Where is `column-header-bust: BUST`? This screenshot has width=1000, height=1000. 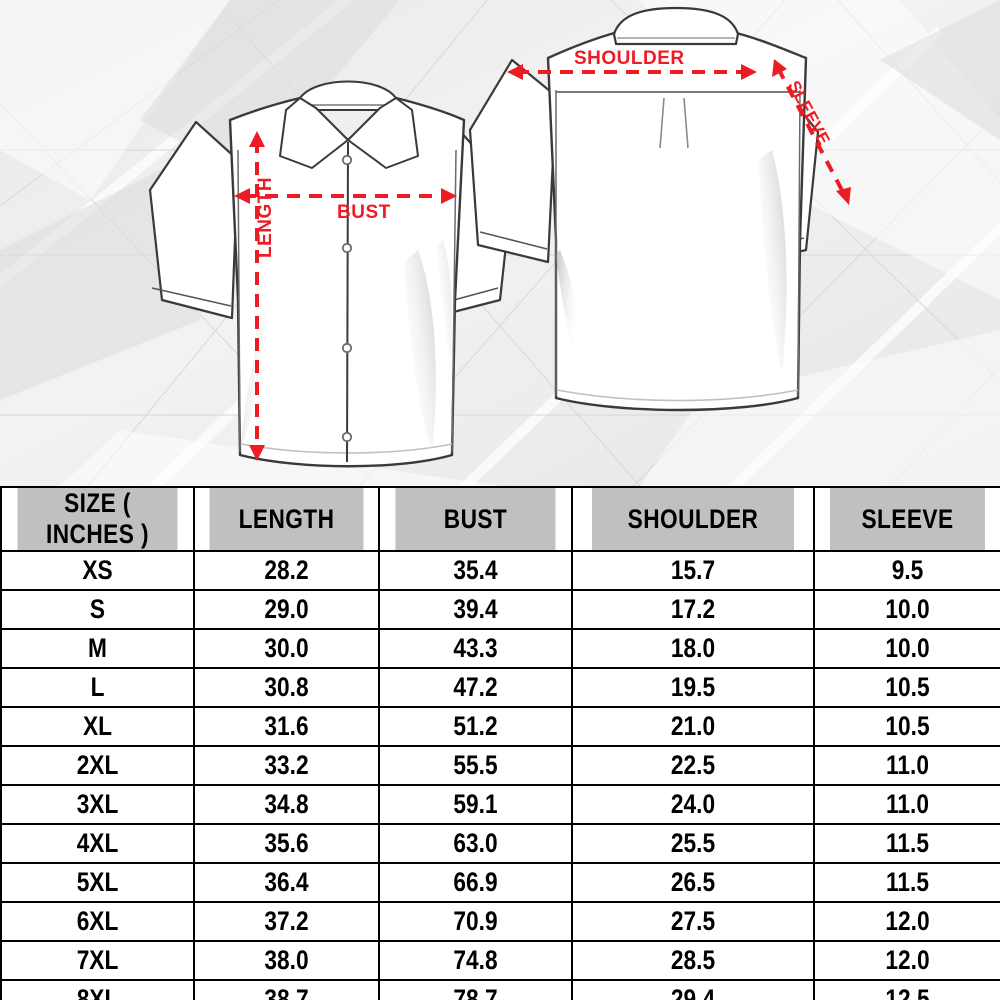
column-header-bust: BUST is located at coordinates (475, 519).